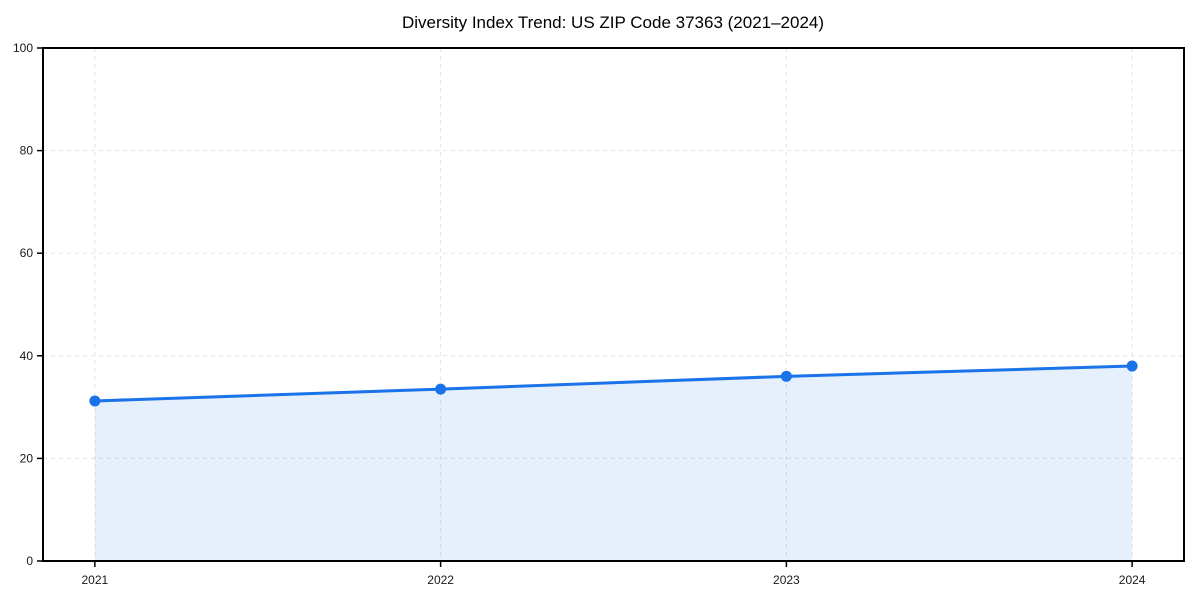 This screenshot has height=600, width=1200. I want to click on x-tick-label: 2023, so click(786, 580).